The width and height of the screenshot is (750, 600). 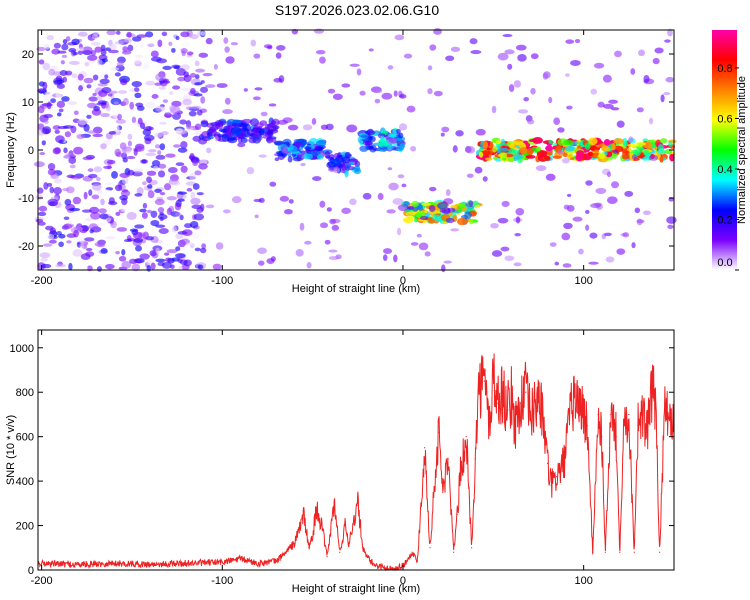 What do you see at coordinates (42, 581) in the screenshot?
I see `snr-x-tick-label: -200` at bounding box center [42, 581].